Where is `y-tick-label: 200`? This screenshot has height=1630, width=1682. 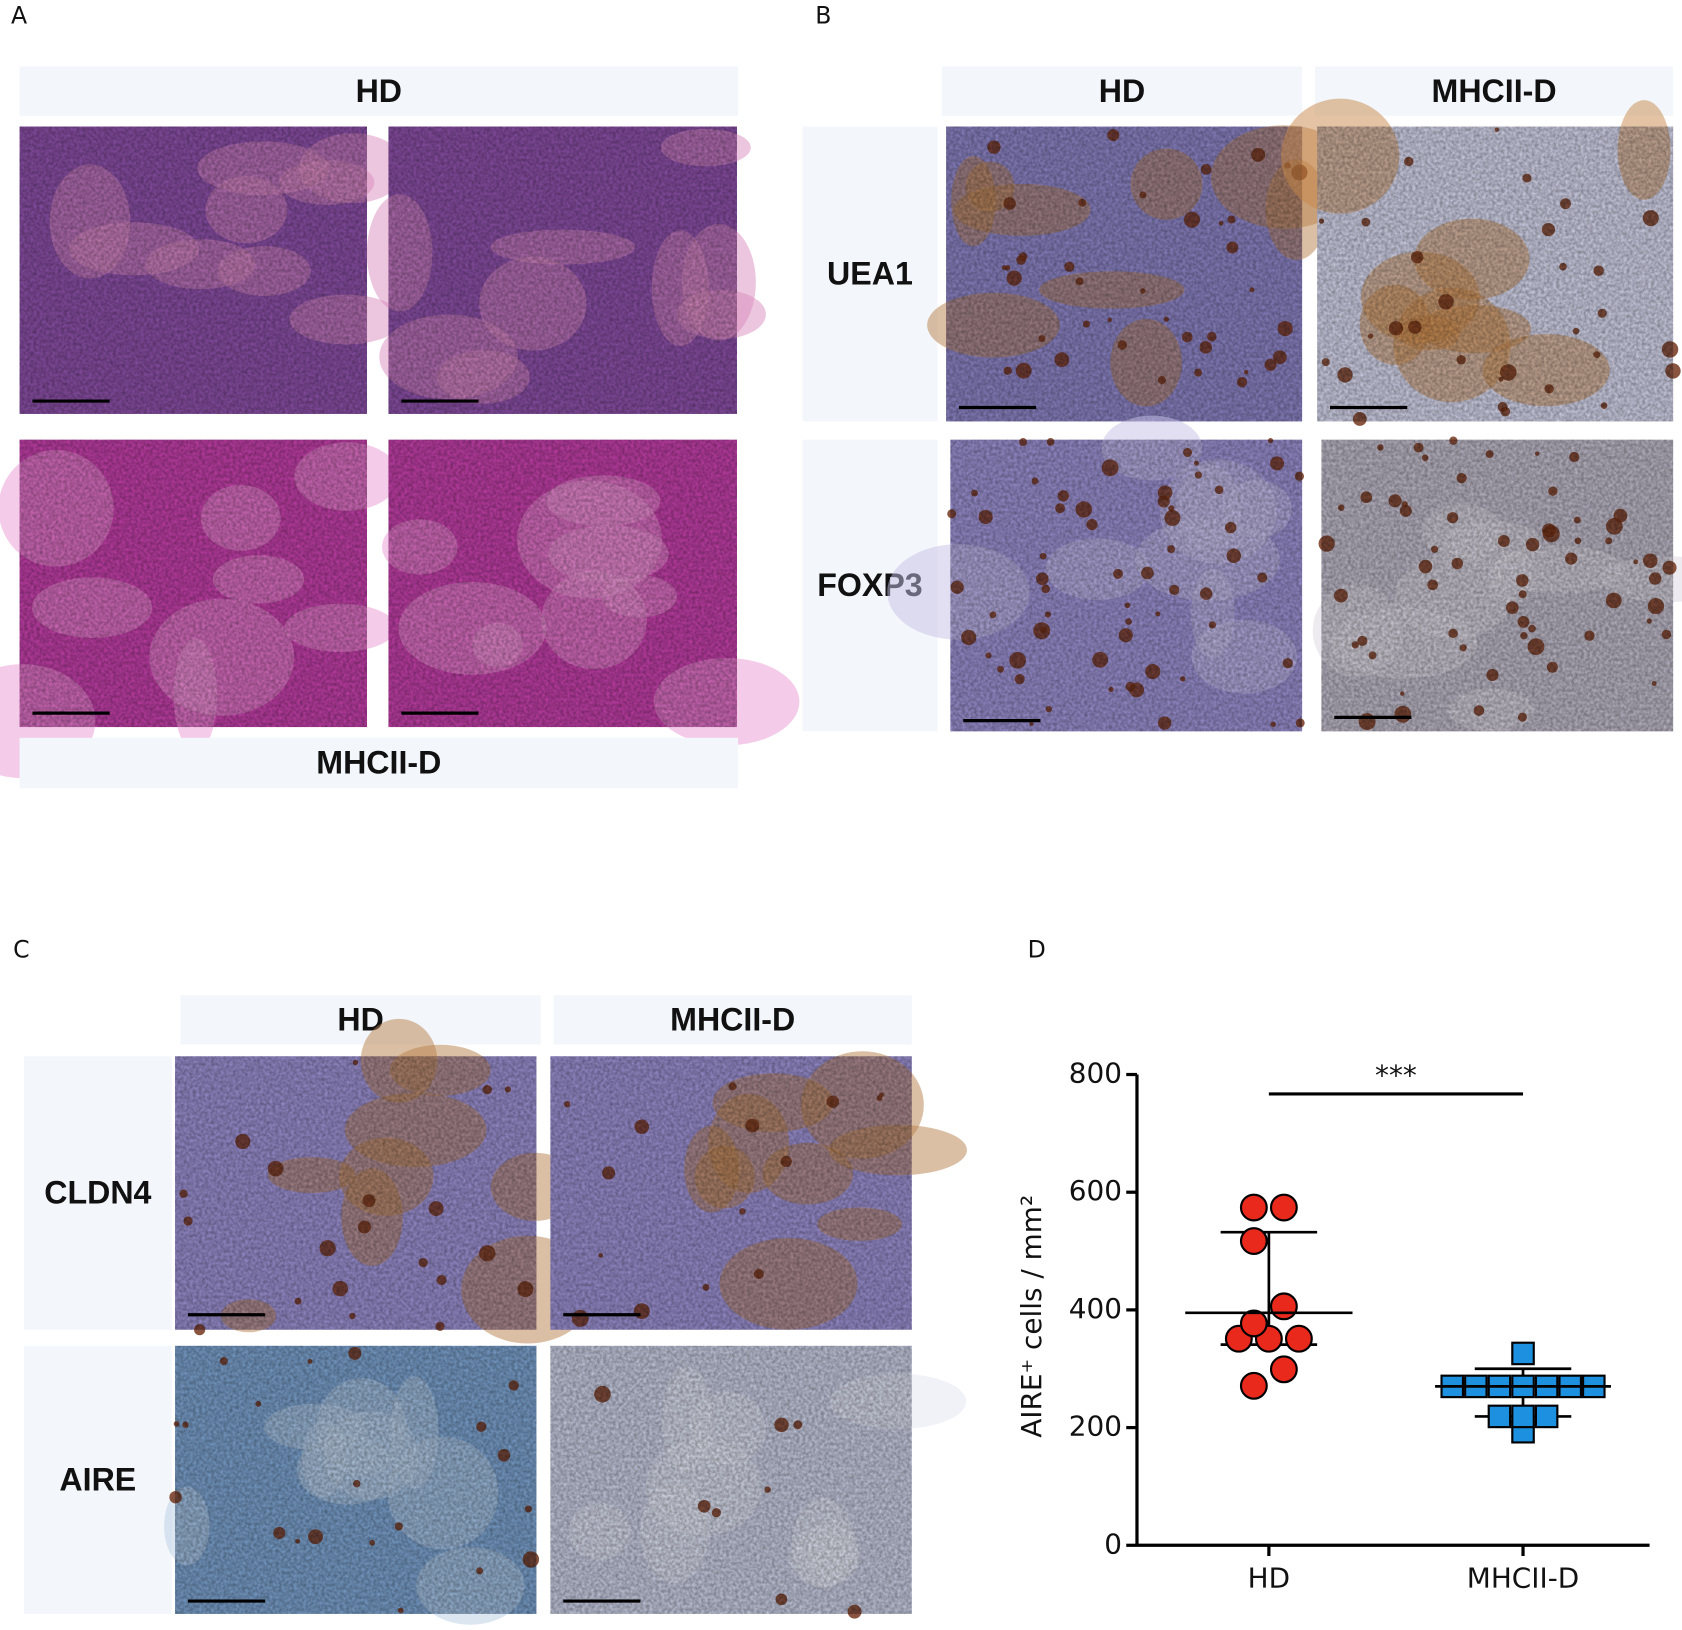
y-tick-label: 200 is located at coordinates (1095, 1426).